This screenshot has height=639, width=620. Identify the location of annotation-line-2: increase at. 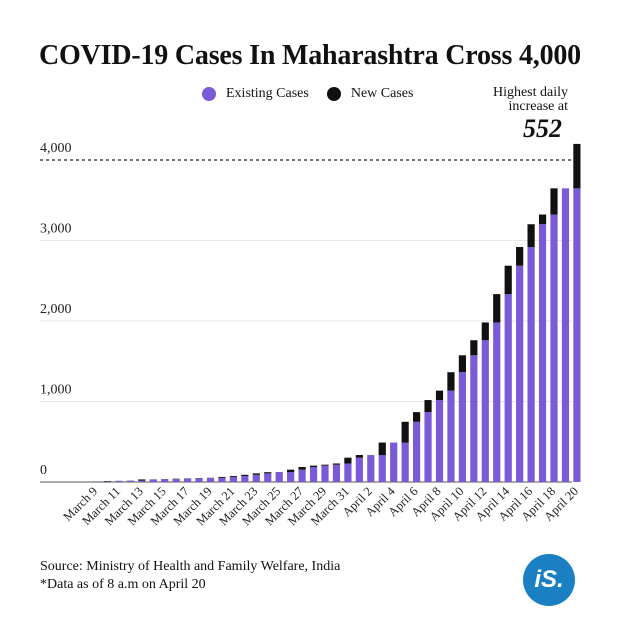
(538, 106).